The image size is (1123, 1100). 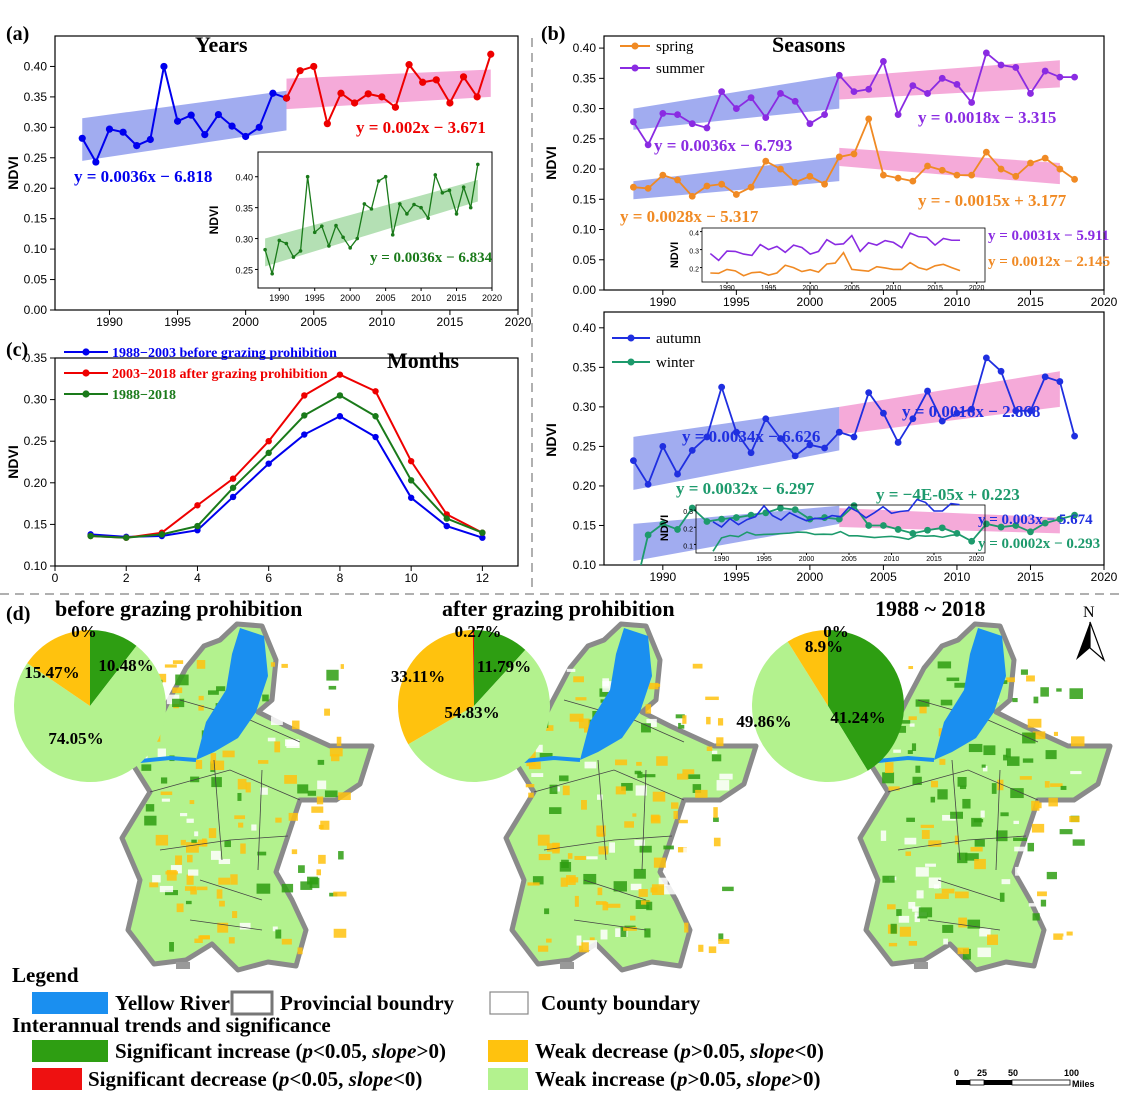 What do you see at coordinates (183, 965) in the screenshot?
I see `gray-patch` at bounding box center [183, 965].